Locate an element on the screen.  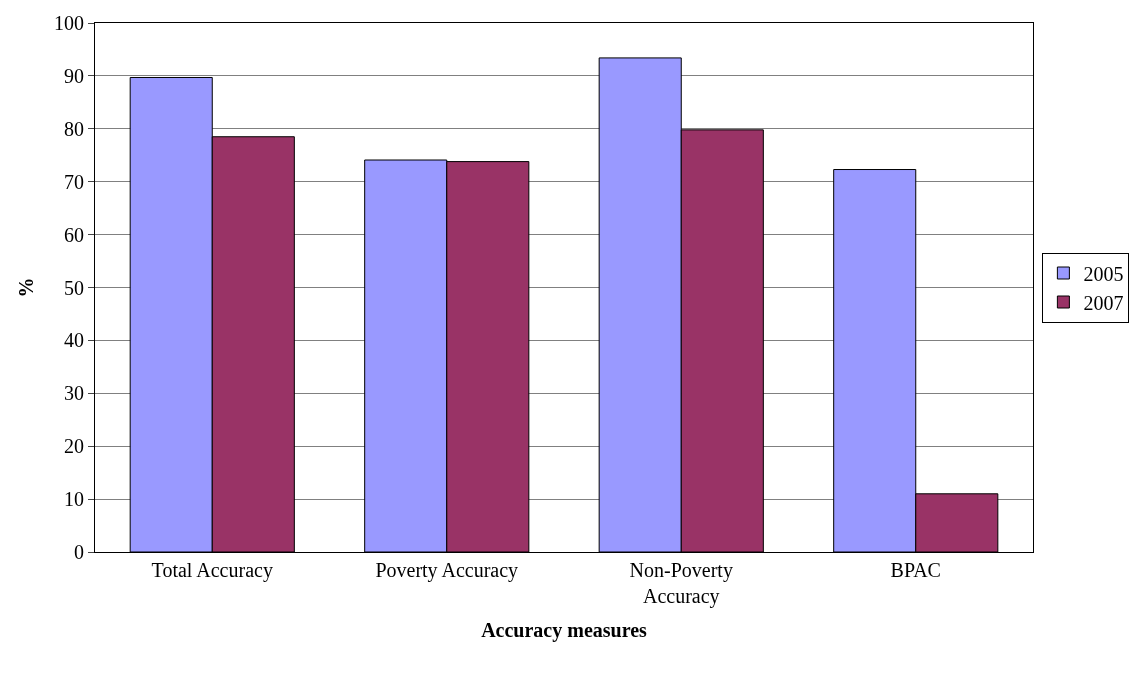
x-tick-label: Total Accuracy is located at coordinates (212, 570).